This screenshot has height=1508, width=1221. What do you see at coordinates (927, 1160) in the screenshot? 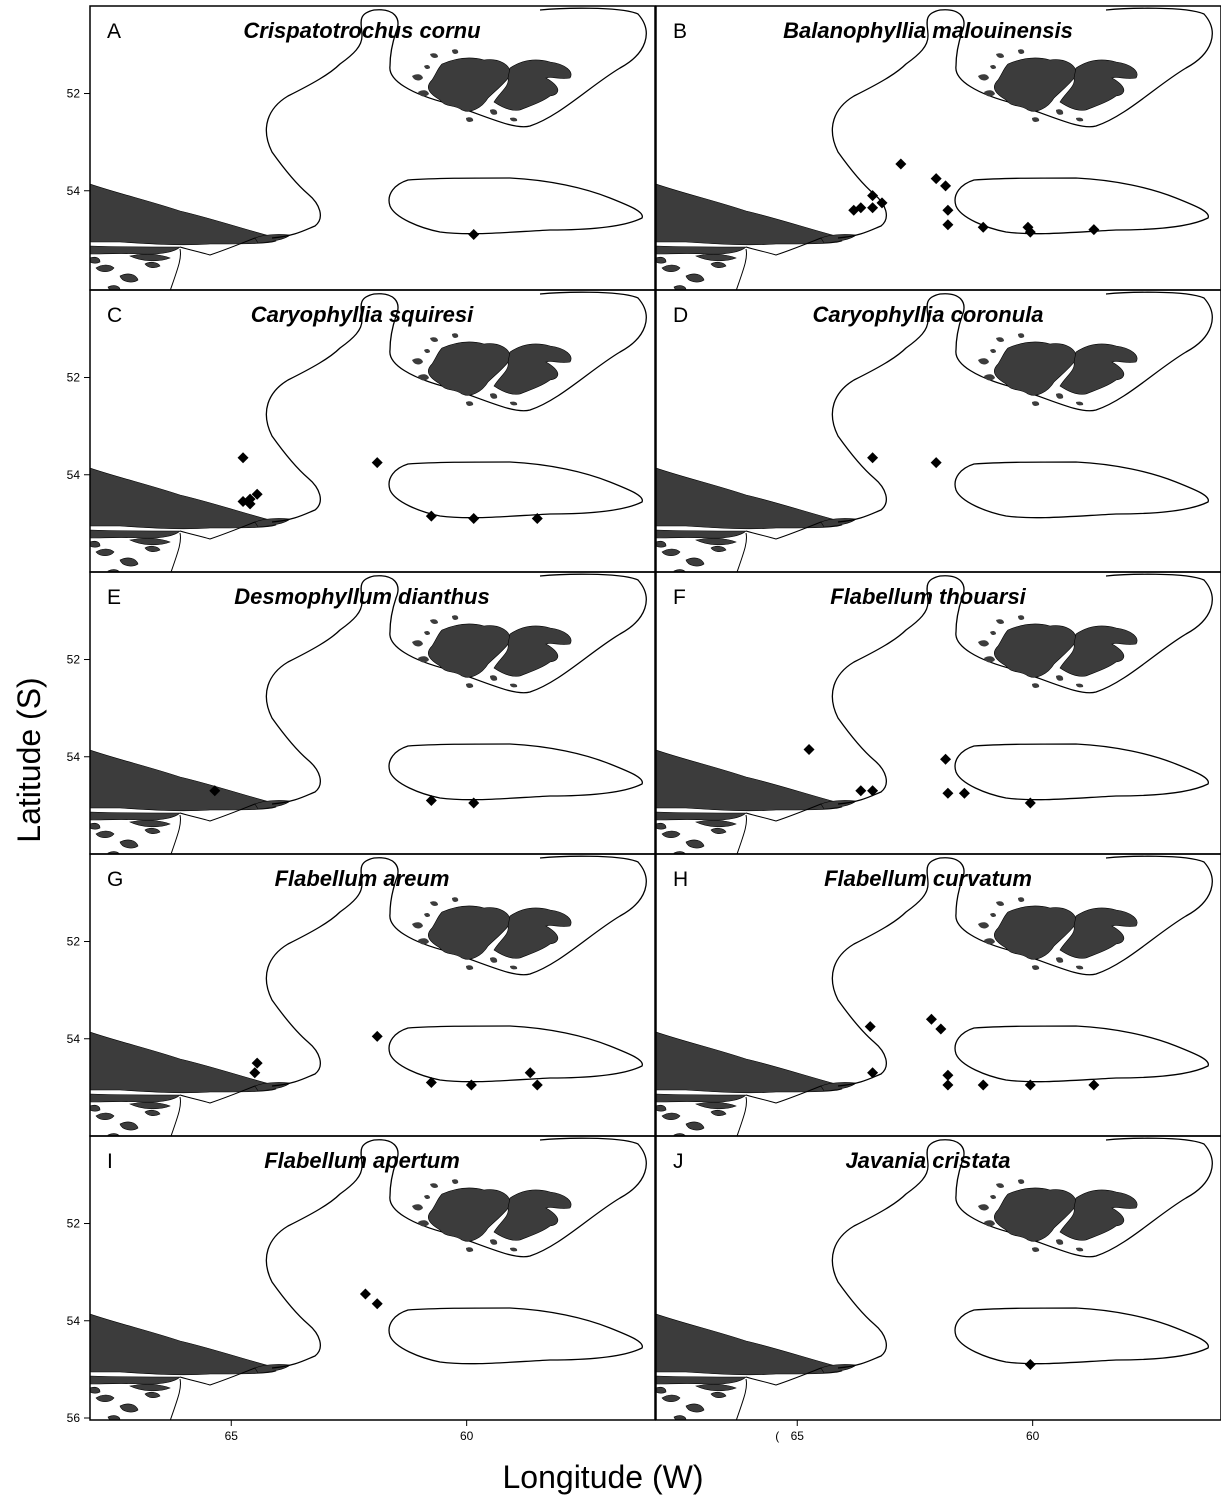
I see `panel-title: Javania cristata` at bounding box center [927, 1160].